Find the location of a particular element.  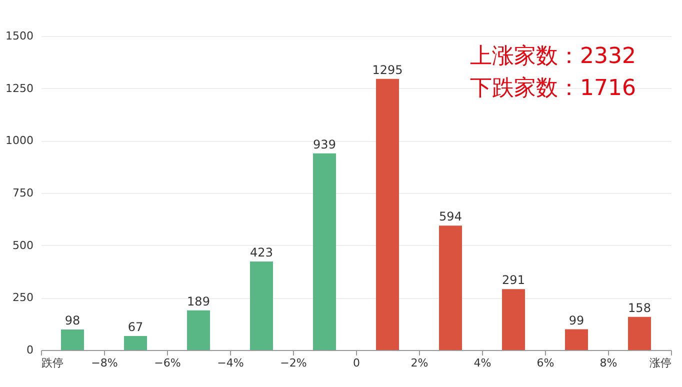

y-tick-label: 250 is located at coordinates (23, 297).